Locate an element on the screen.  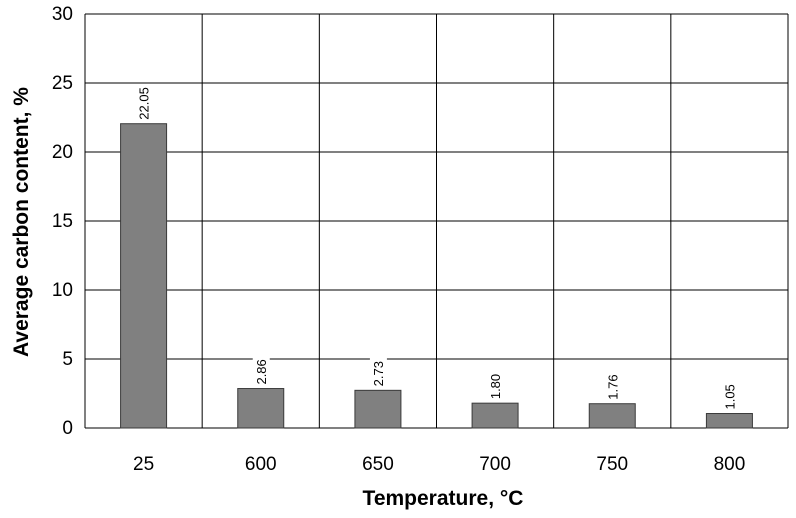
data-label-group: 1.76 is located at coordinates (613, 382).